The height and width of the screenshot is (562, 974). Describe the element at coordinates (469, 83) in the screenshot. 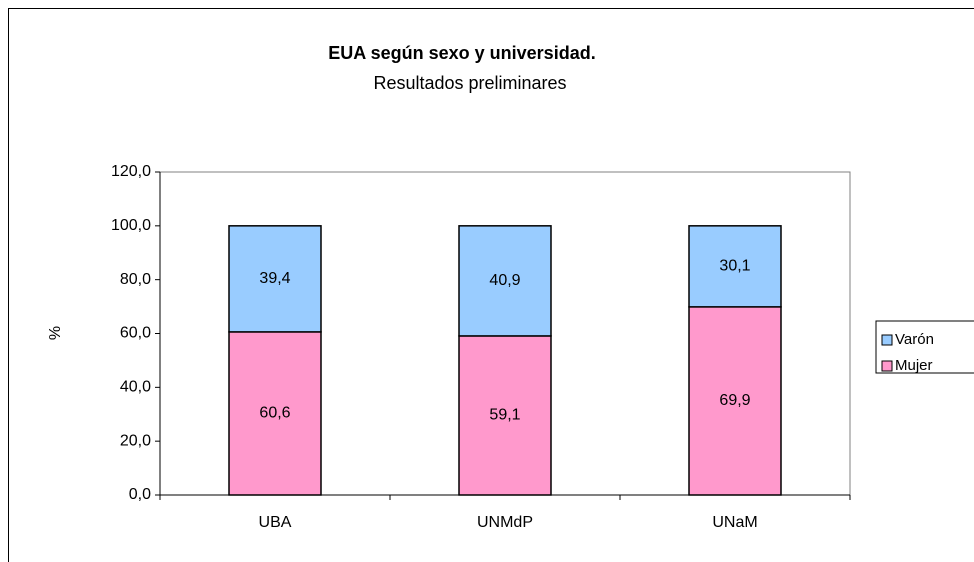

I see `chart-subtitle: Resultados preliminares` at that location.